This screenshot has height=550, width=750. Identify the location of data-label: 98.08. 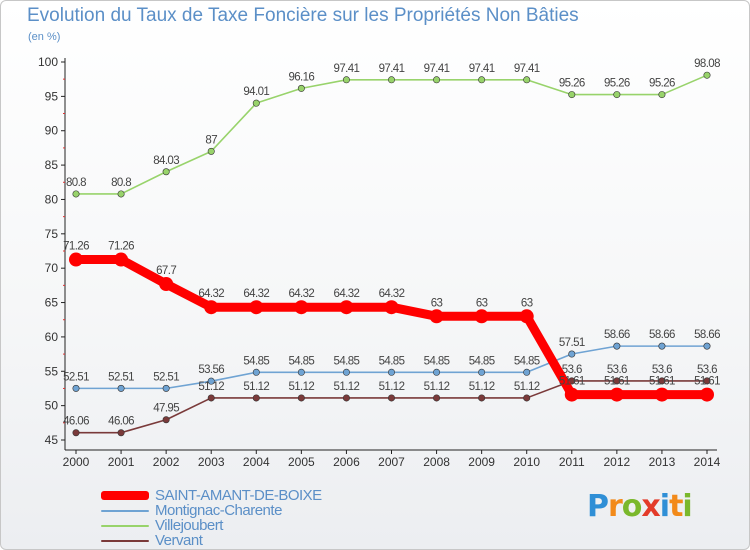
(707, 64).